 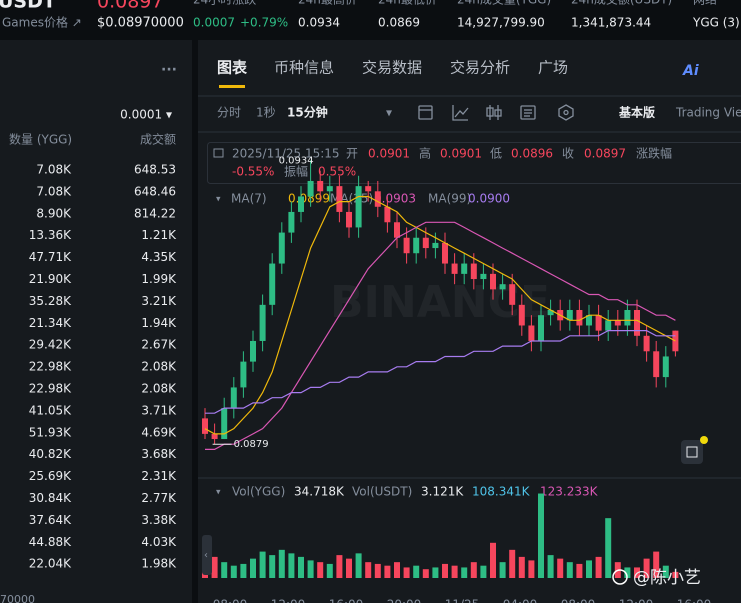 I want to click on tab: 广场, so click(x=553, y=68).